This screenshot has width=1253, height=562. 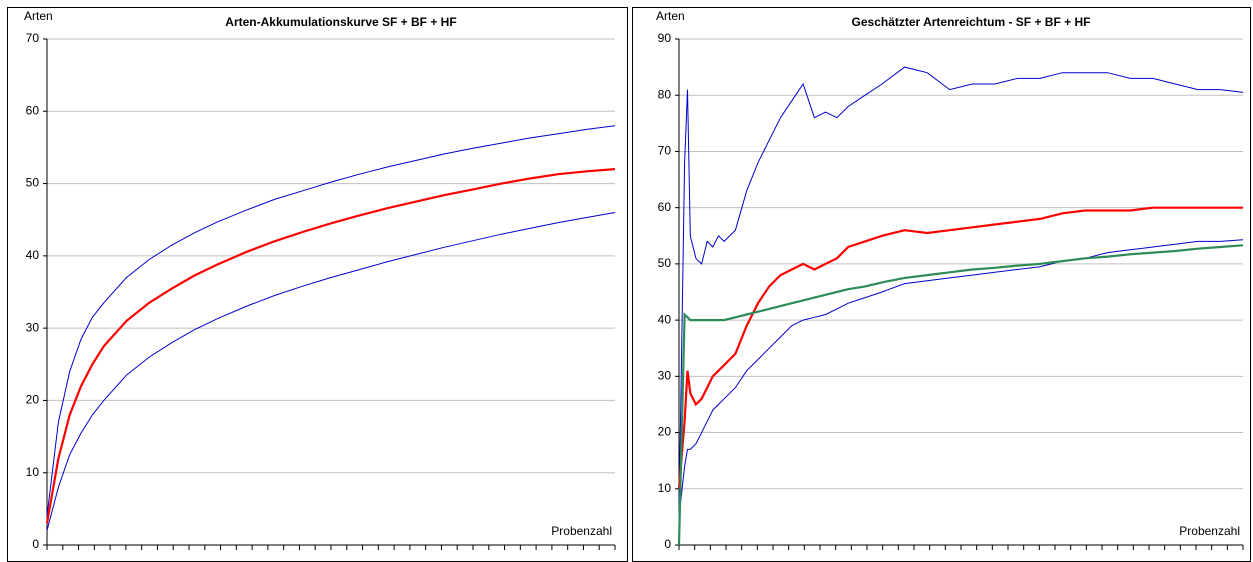 What do you see at coordinates (665, 94) in the screenshot?
I see `y-tick-label: 80` at bounding box center [665, 94].